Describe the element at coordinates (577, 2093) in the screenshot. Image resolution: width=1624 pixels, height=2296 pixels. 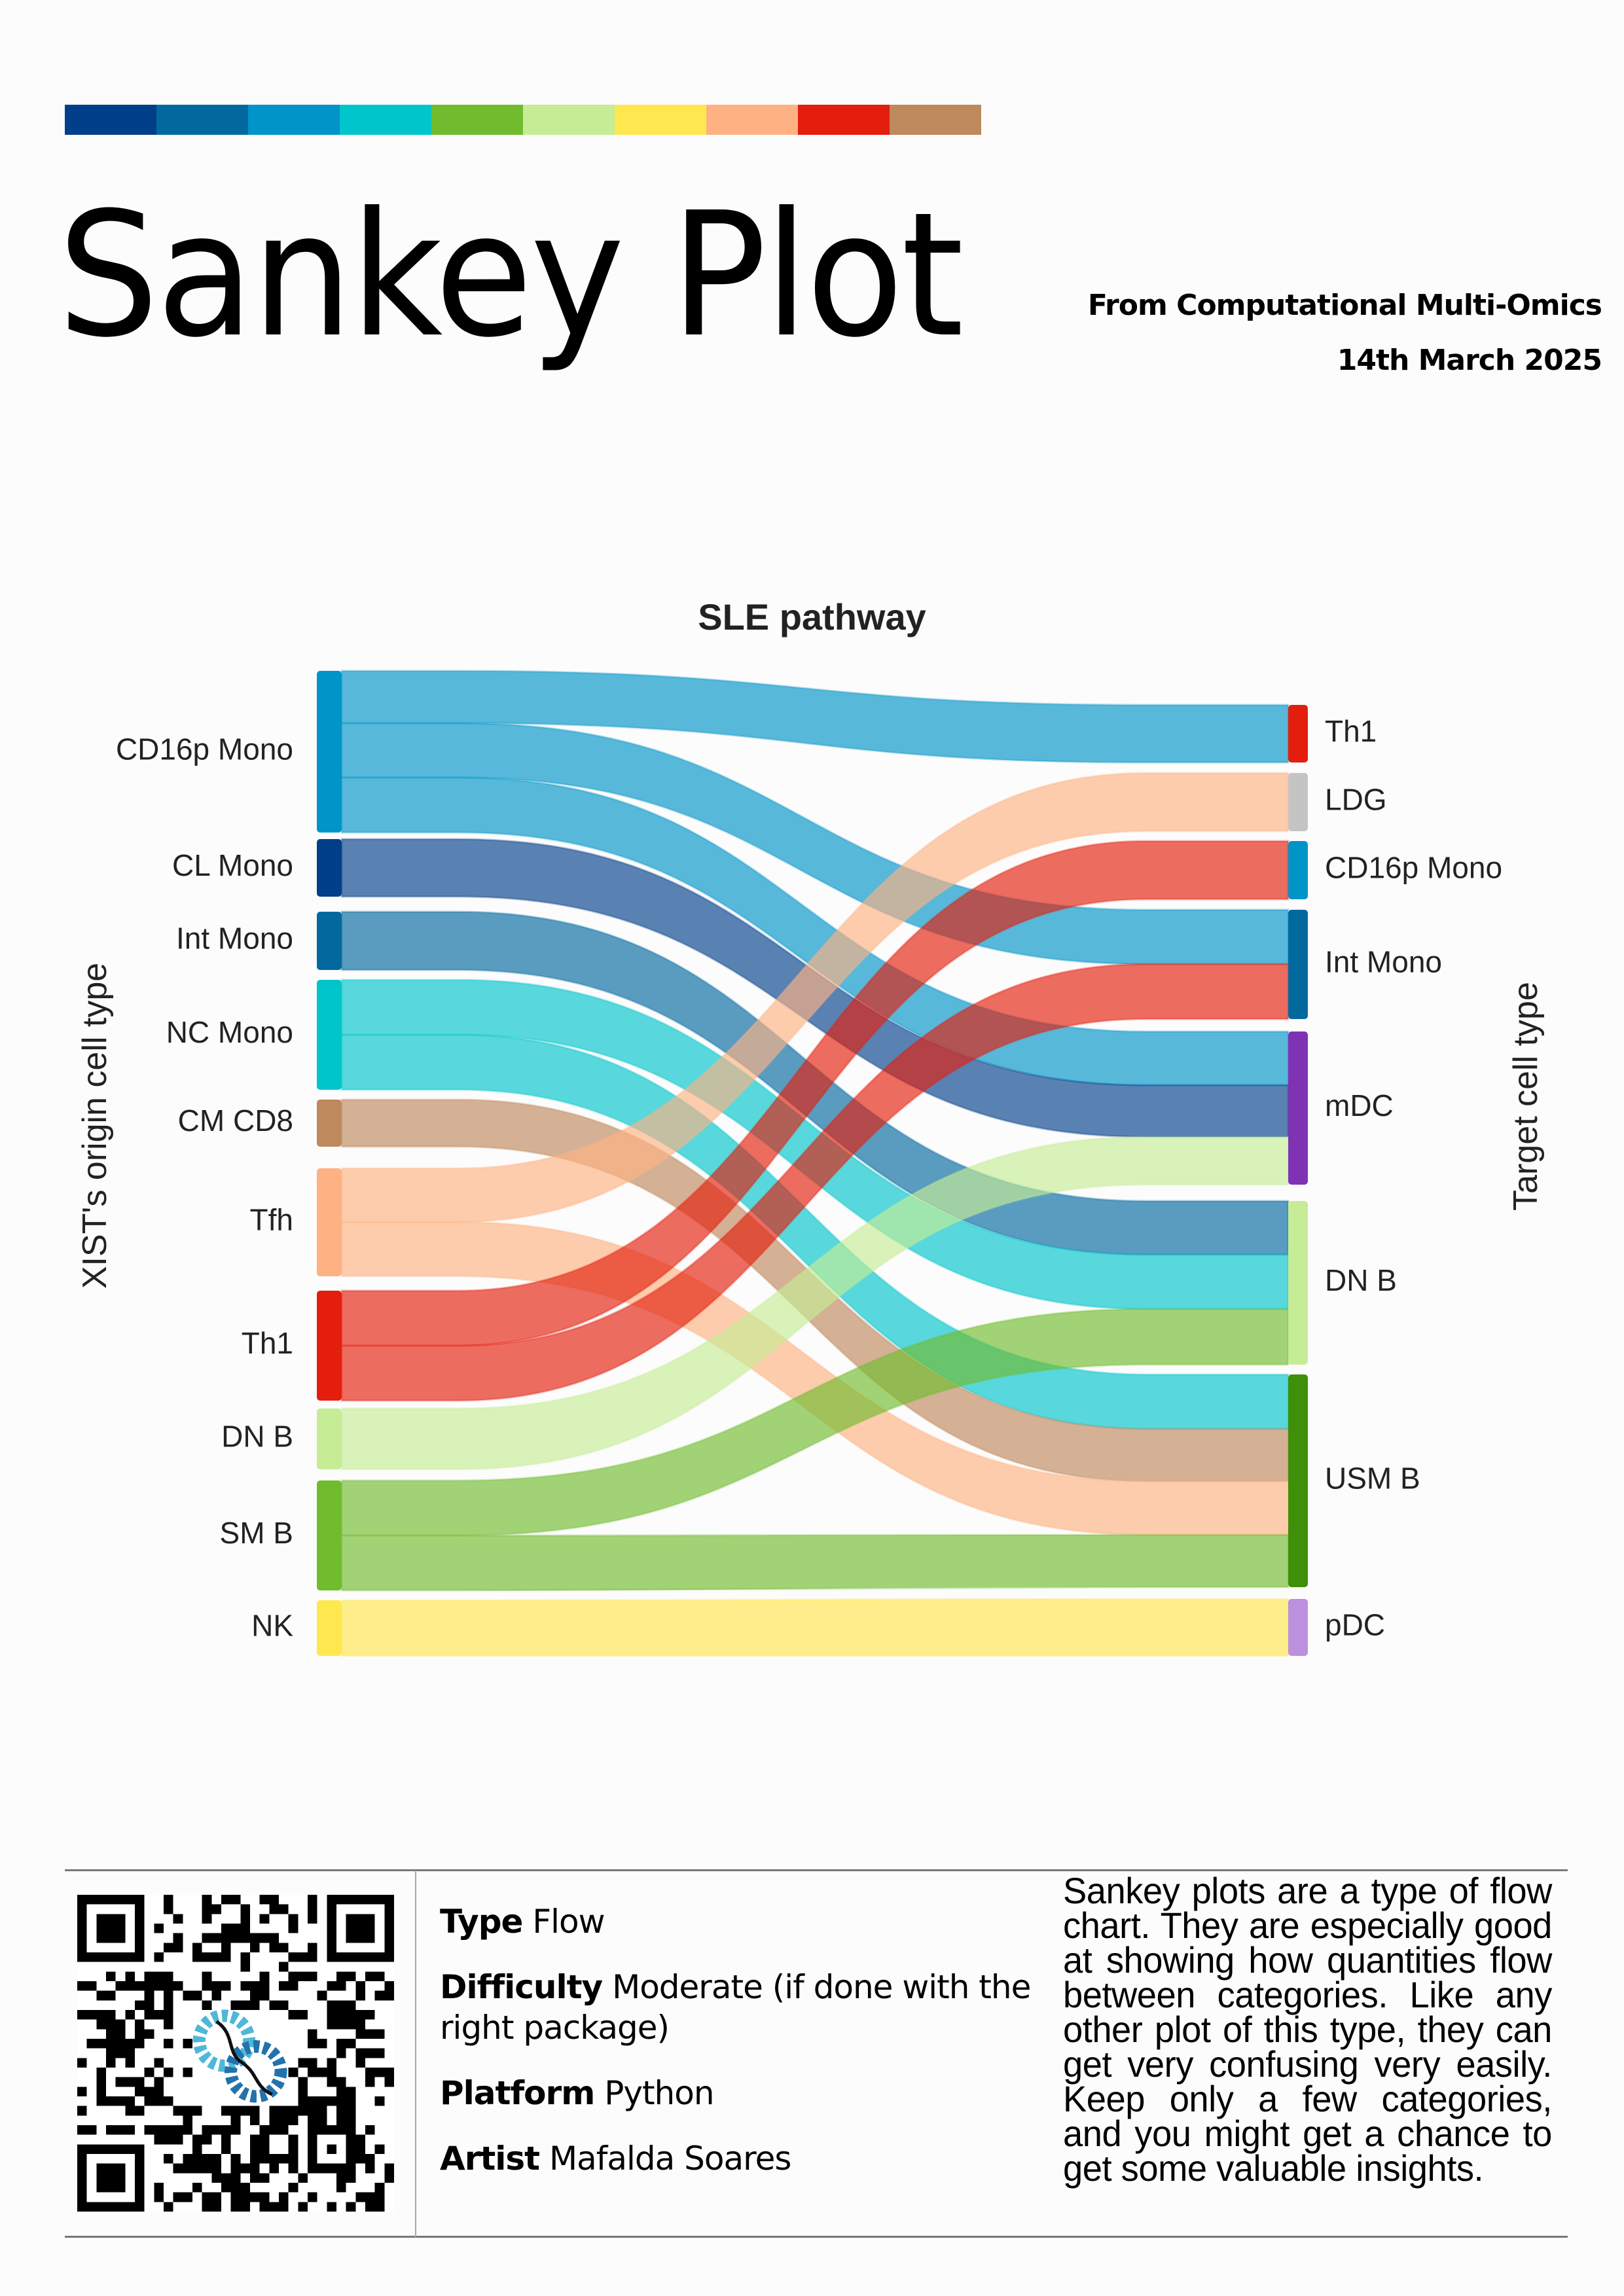
I see `info-platform: Platform Python` at that location.